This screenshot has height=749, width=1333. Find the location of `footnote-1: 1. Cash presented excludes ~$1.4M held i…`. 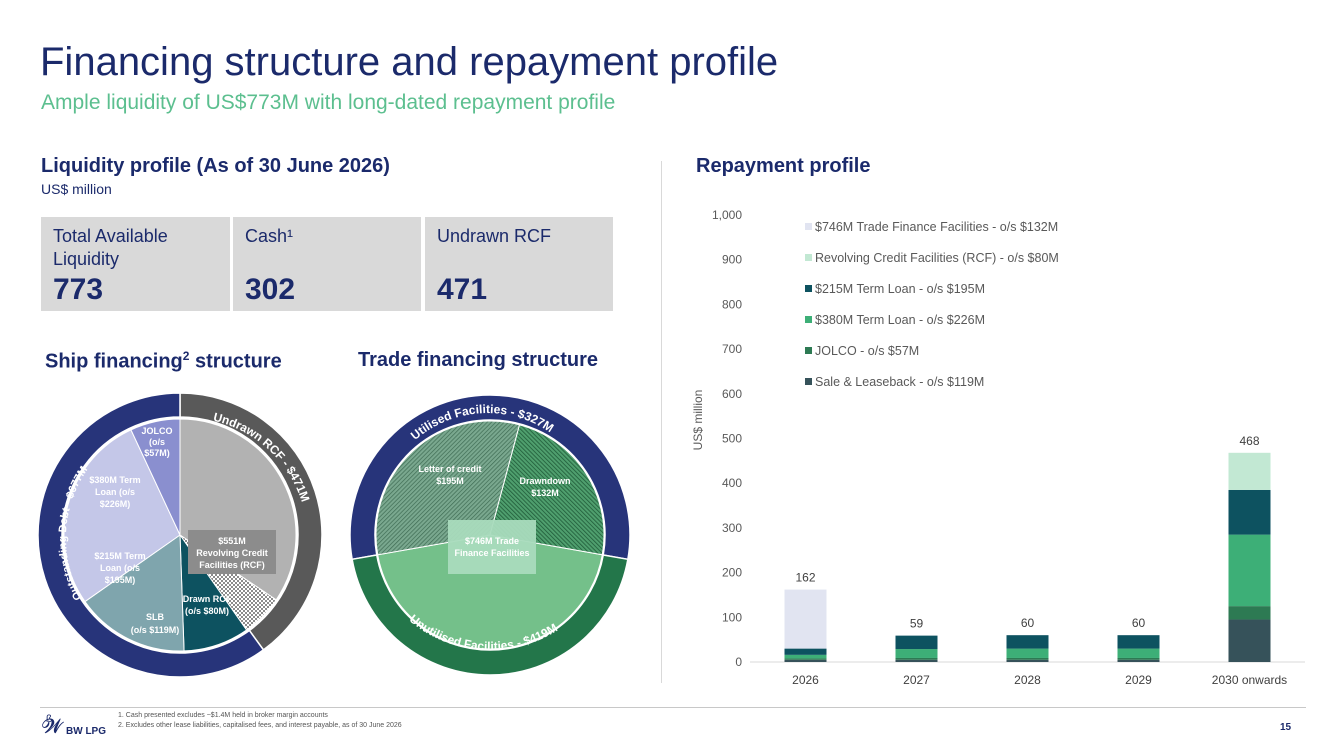

footnote-1: 1. Cash presented excludes ~$1.4M held i… is located at coordinates (223, 715).